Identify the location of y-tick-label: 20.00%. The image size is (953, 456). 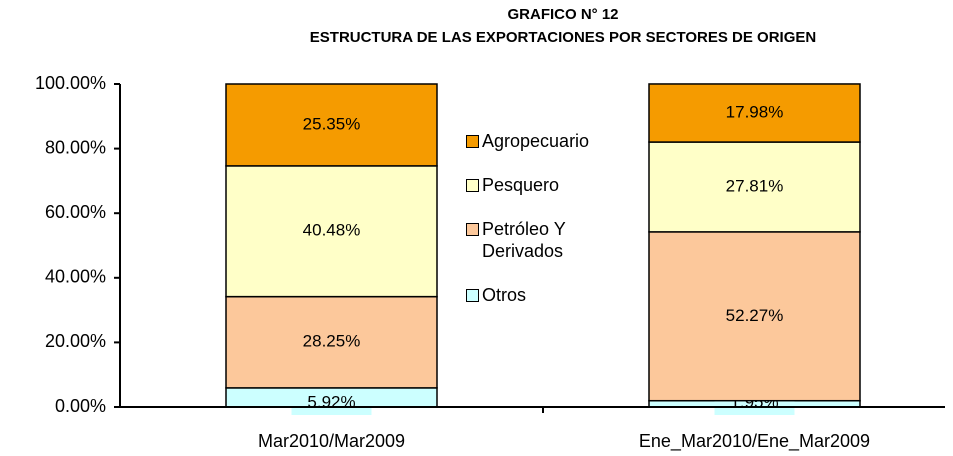
(75, 341).